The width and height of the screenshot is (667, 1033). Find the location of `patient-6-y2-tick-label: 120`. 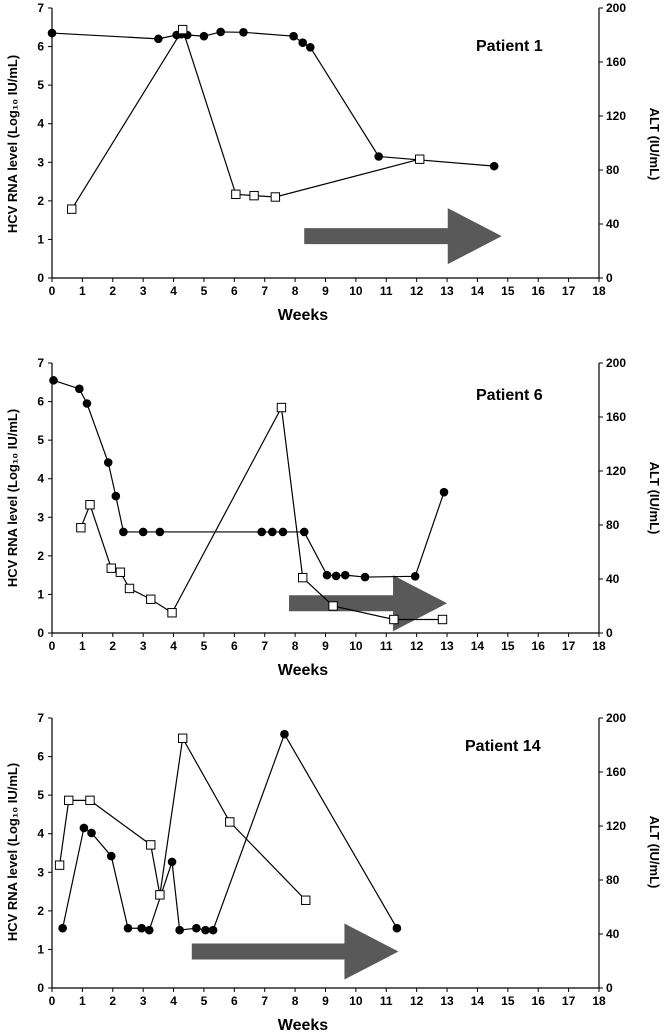

patient-6-y2-tick-label: 120 is located at coordinates (616, 471).